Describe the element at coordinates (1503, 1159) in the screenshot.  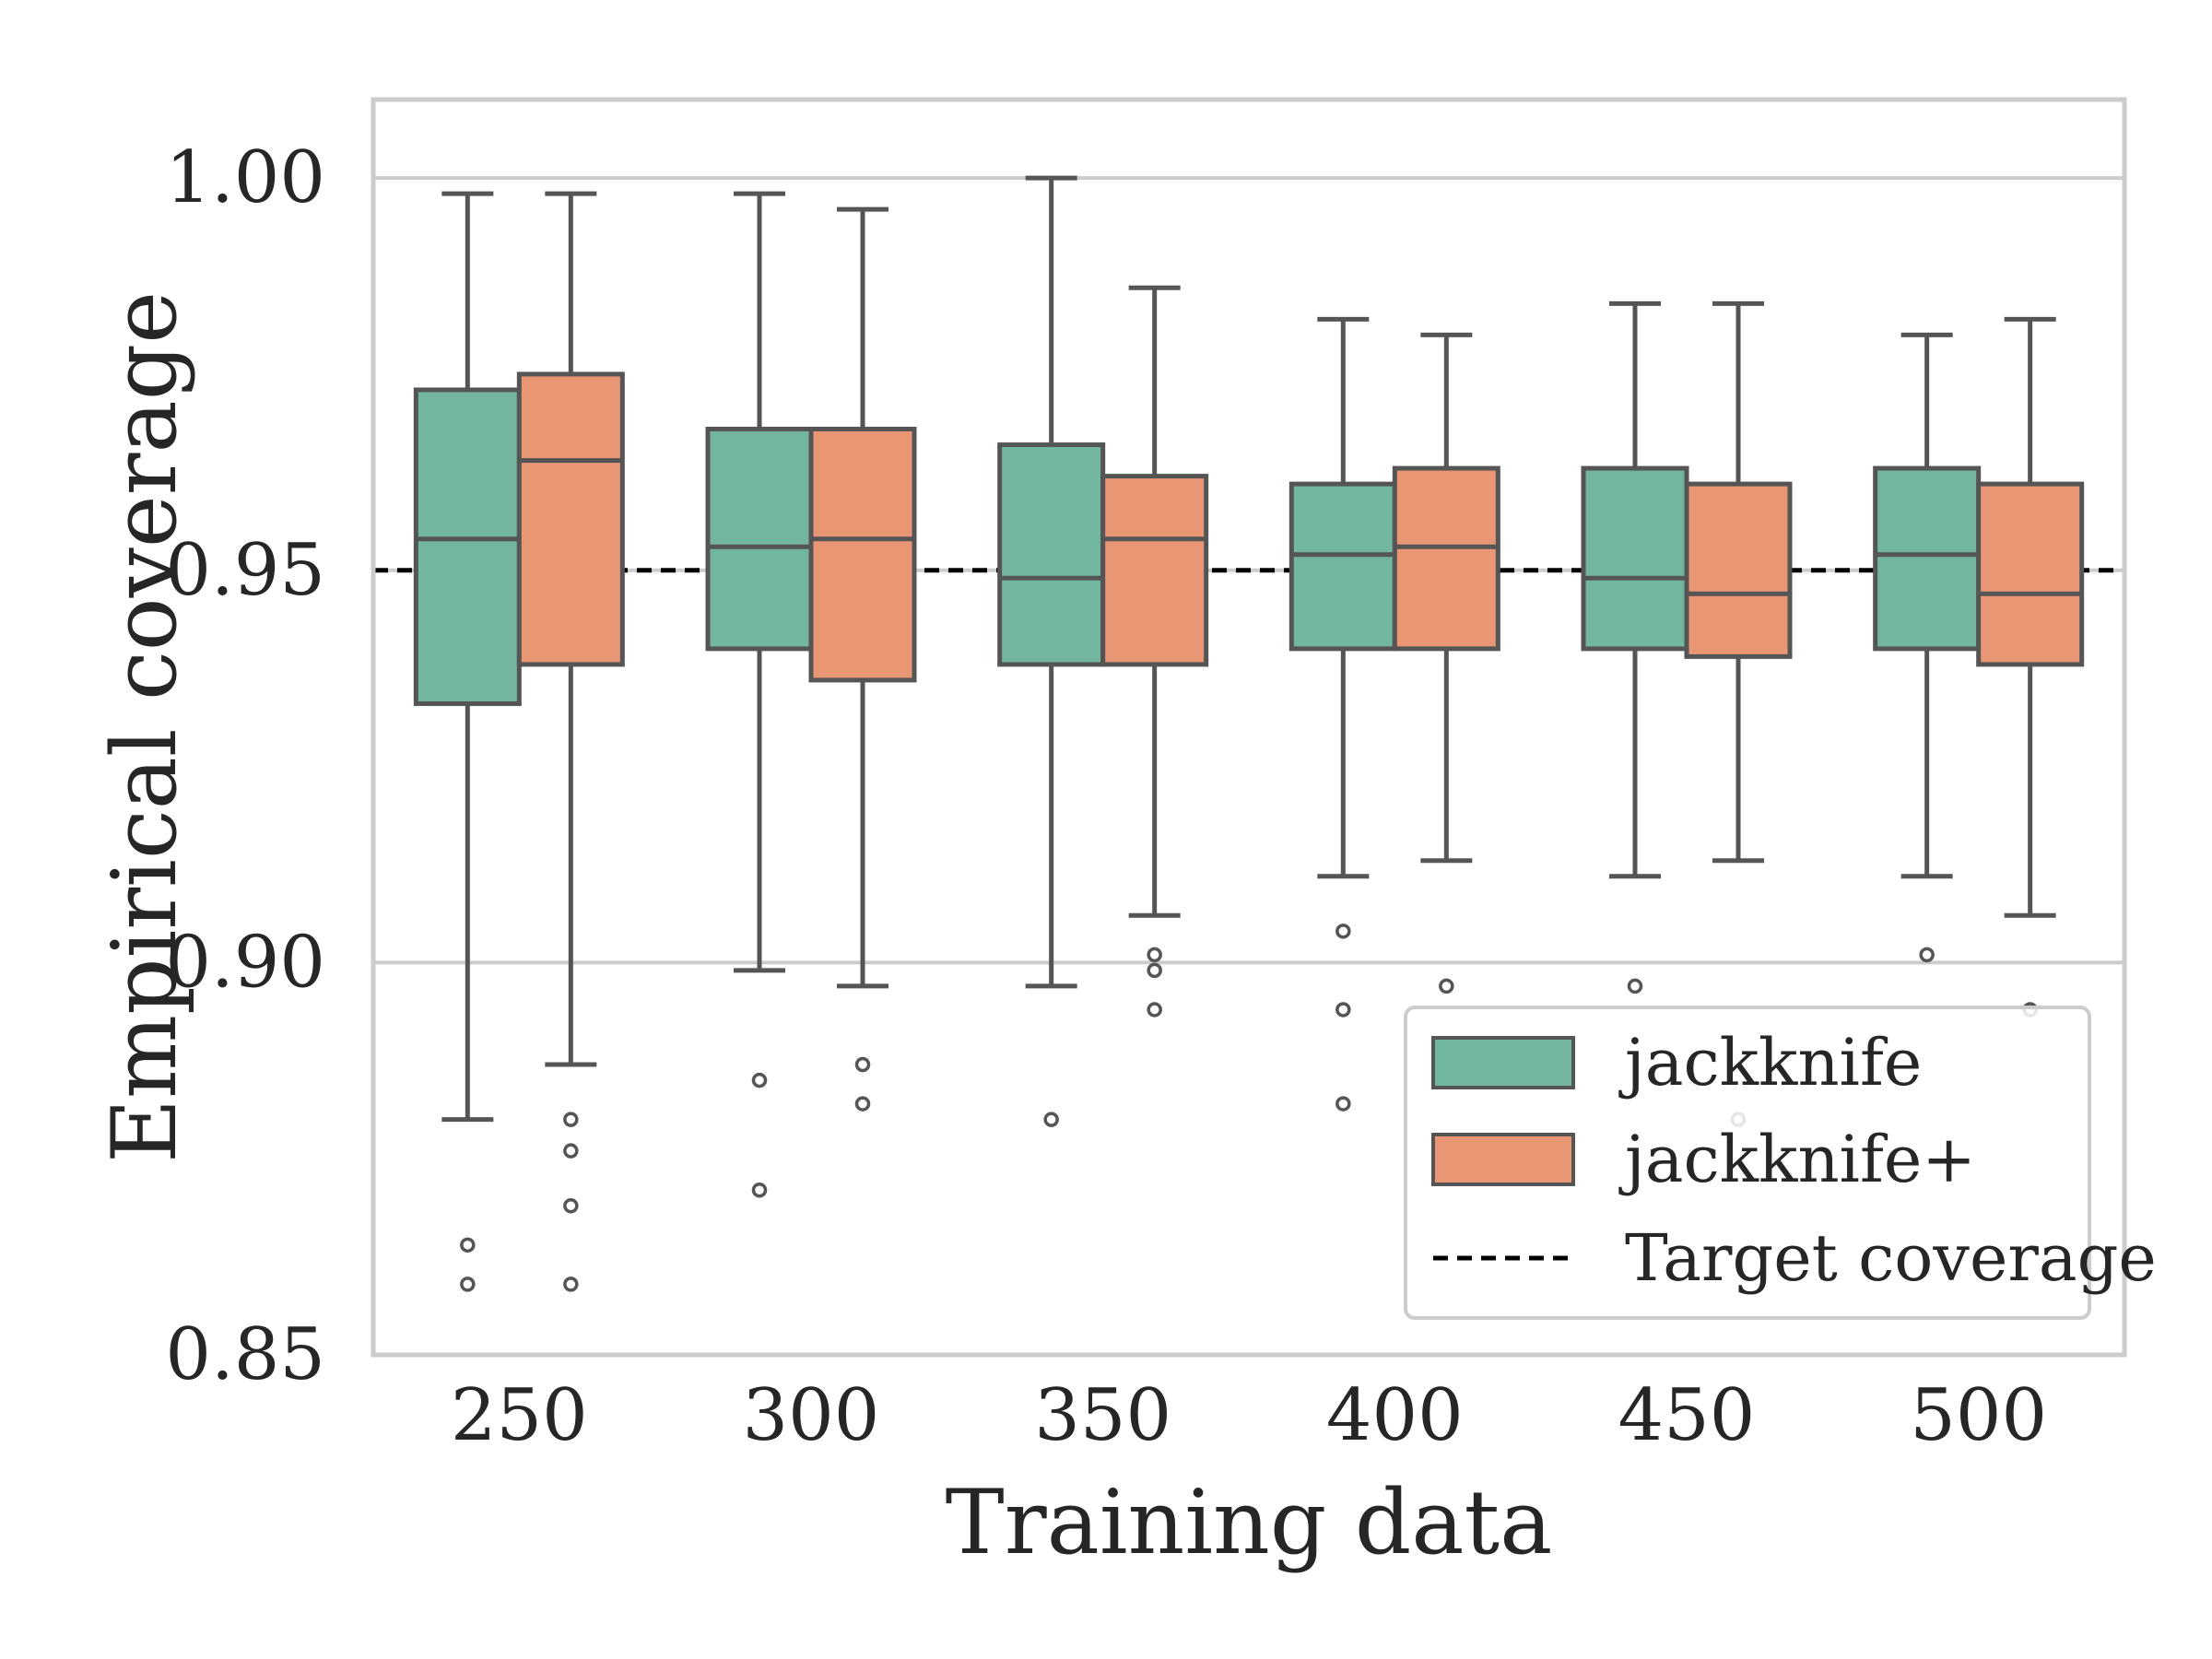
I see `legend-swatch-jackknife-plus` at that location.